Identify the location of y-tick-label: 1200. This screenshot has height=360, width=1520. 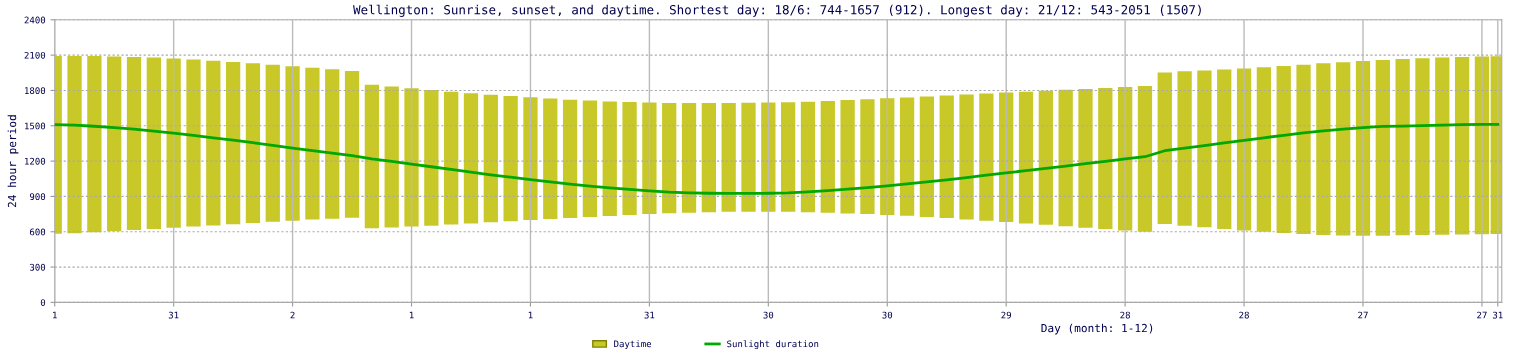
(35, 161).